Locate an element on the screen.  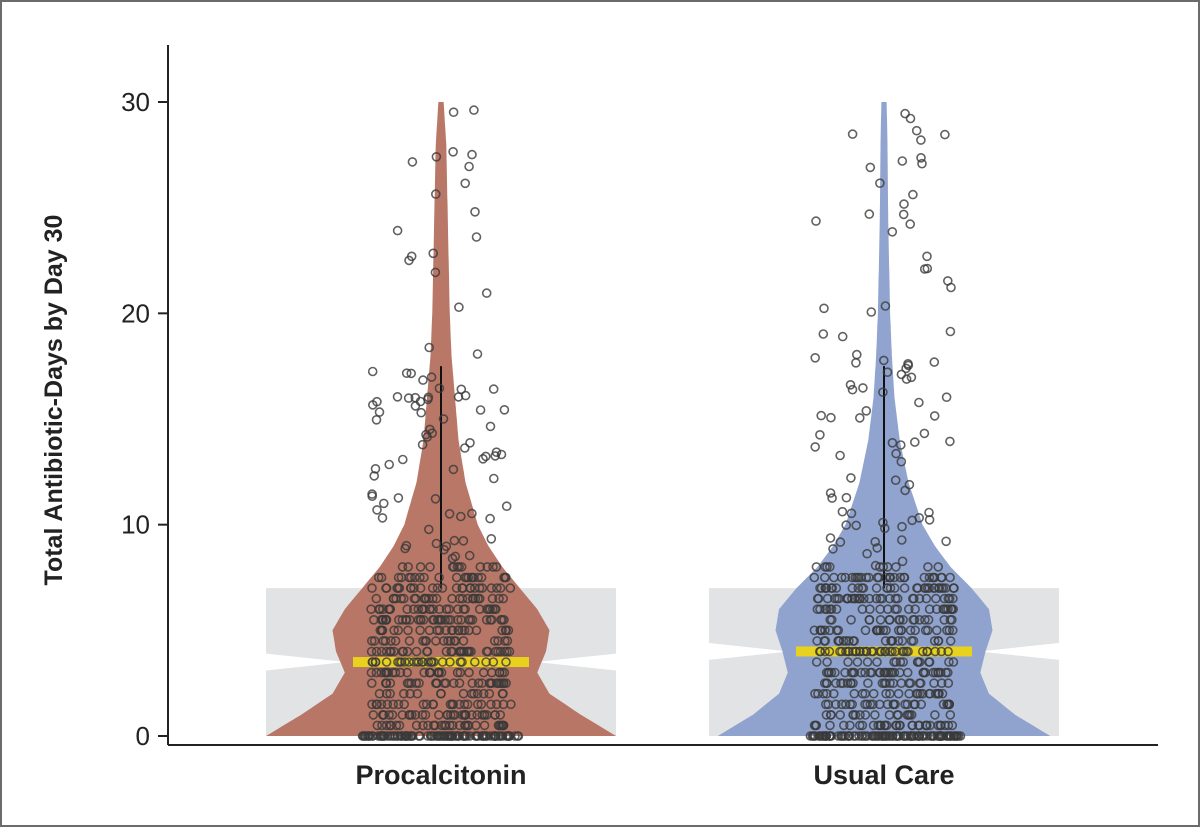
y-axis-title: Total Antibiotic-Days by Day 30 is located at coordinates (54, 400).